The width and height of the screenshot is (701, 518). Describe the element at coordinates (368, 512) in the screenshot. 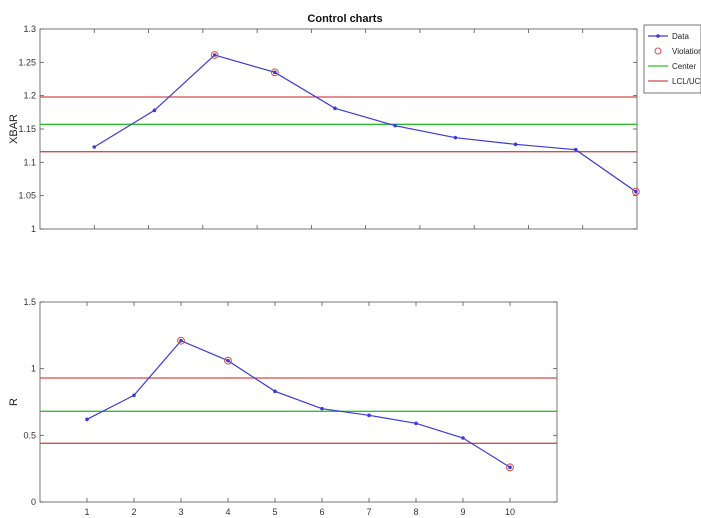

I see `r-xtick-label: 7` at that location.